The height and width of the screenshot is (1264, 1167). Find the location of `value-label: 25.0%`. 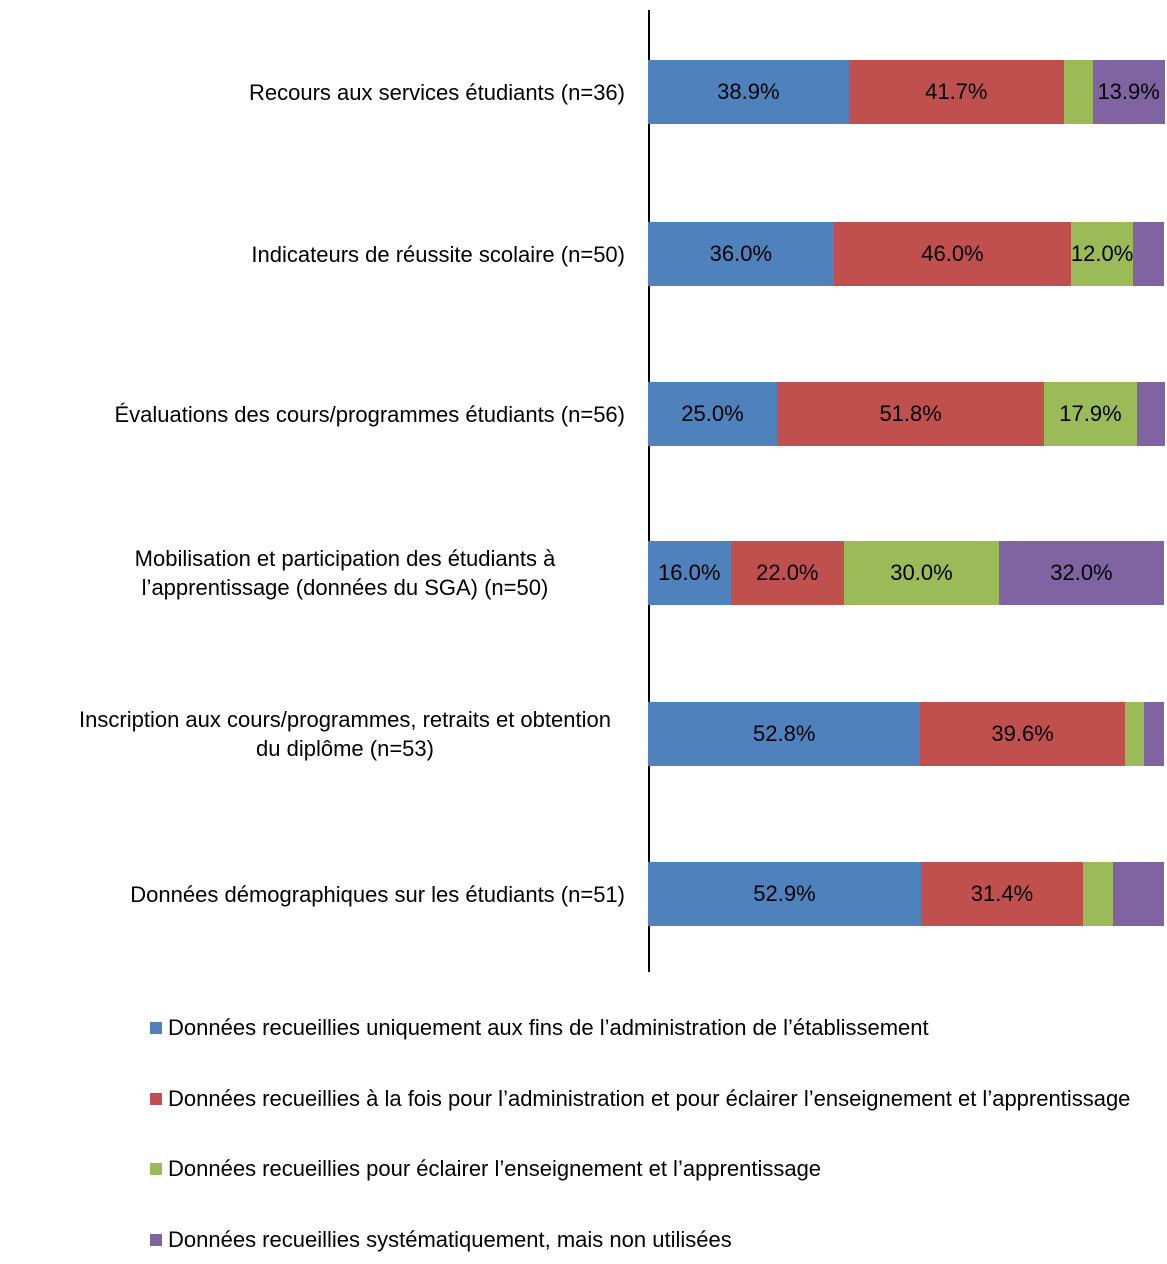

value-label: 25.0% is located at coordinates (712, 413).